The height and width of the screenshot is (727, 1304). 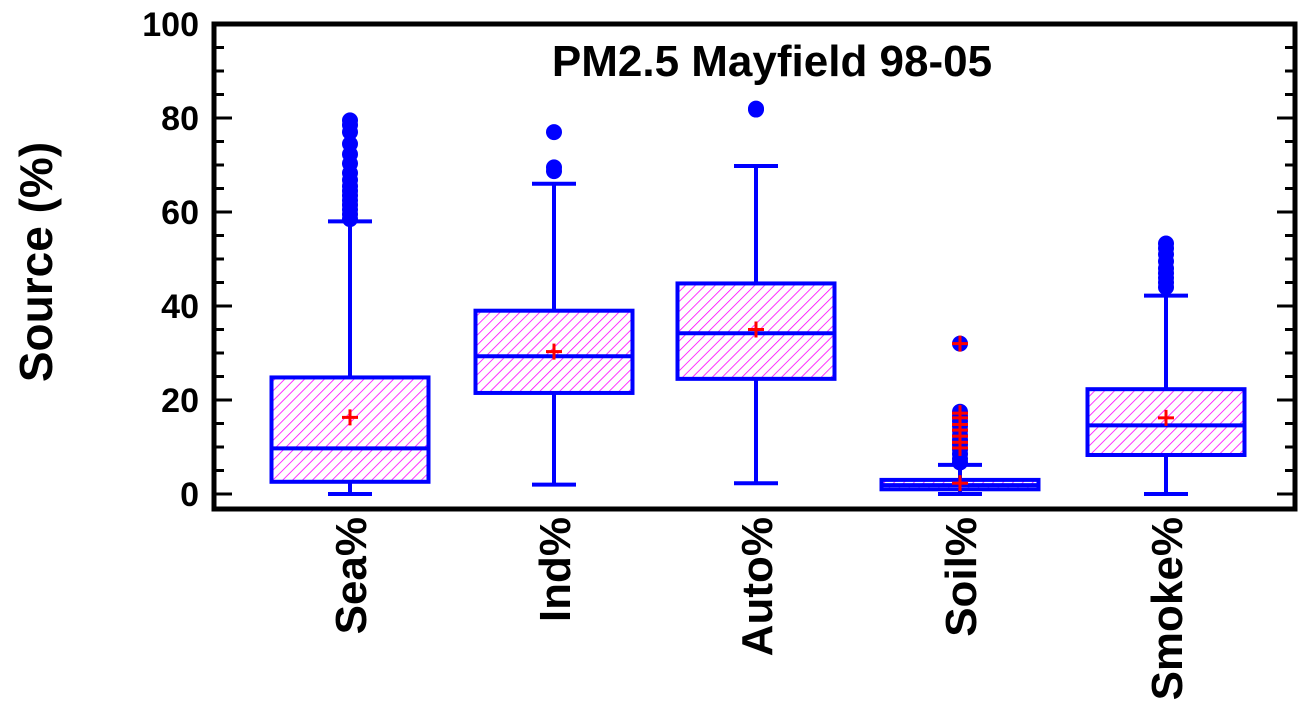 I want to click on y-tick-label: 100, so click(x=170, y=25).